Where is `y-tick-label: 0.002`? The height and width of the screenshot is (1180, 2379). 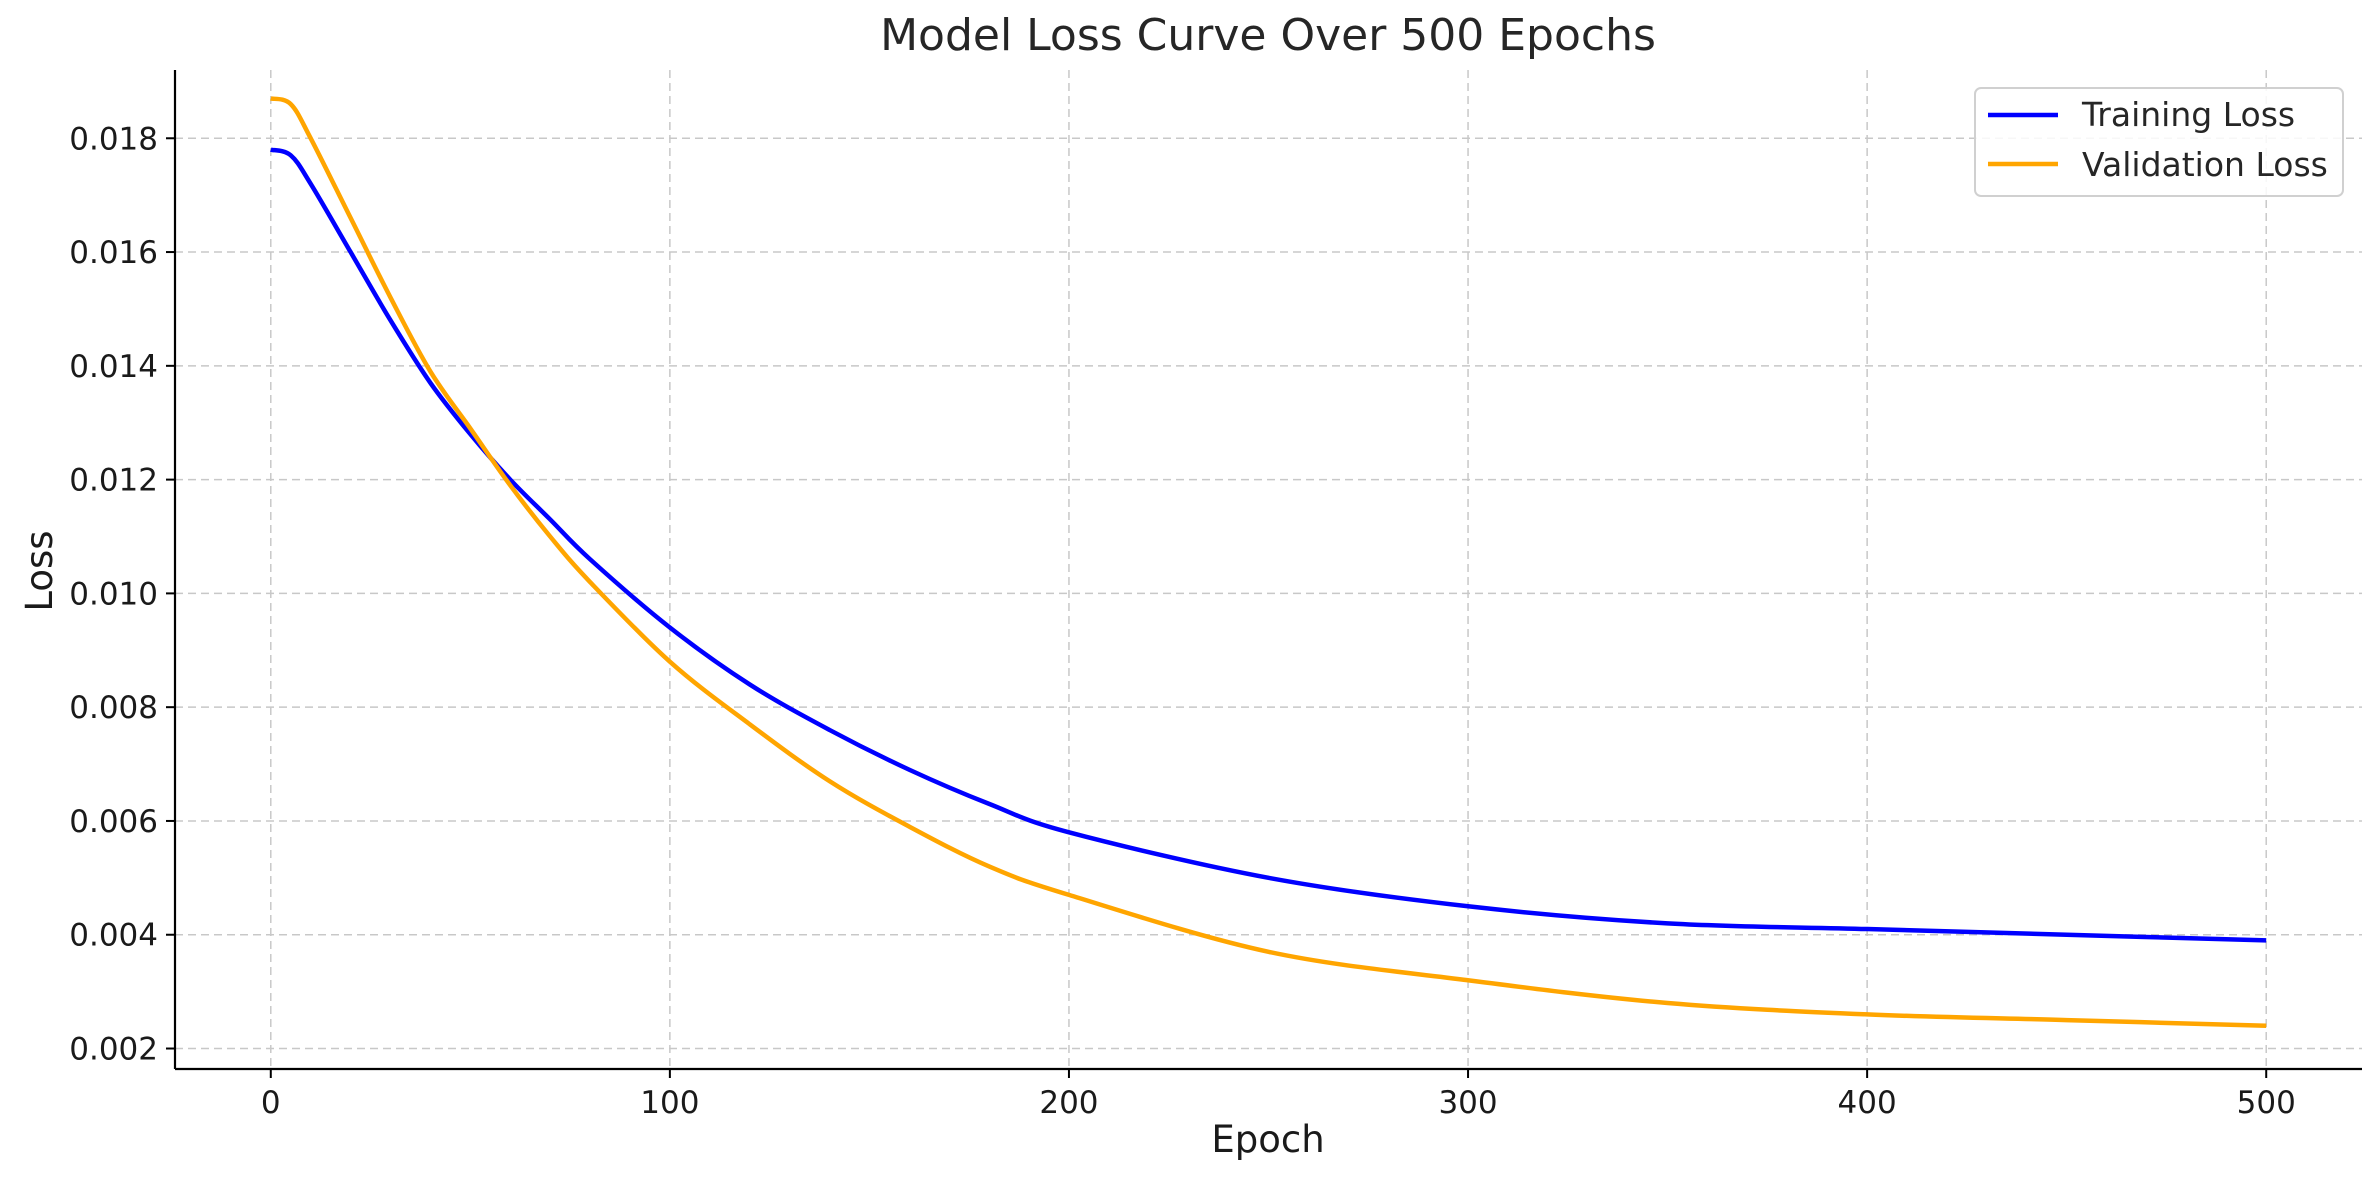 y-tick-label: 0.002 is located at coordinates (113, 1050).